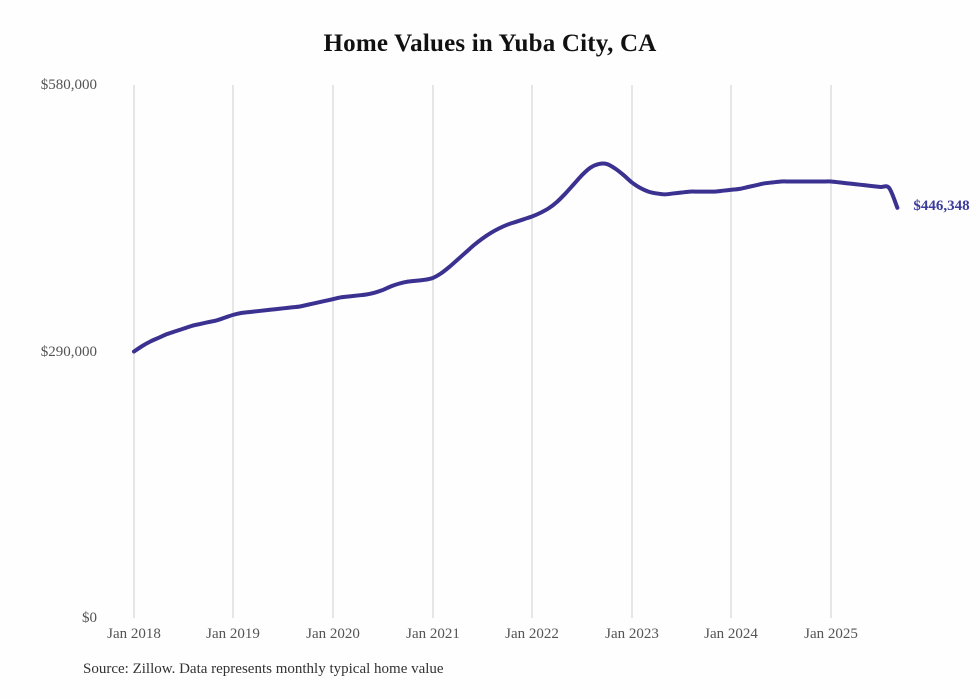 The width and height of the screenshot is (980, 699). Describe the element at coordinates (941, 205) in the screenshot. I see `end-value-annotation: $446,348` at that location.